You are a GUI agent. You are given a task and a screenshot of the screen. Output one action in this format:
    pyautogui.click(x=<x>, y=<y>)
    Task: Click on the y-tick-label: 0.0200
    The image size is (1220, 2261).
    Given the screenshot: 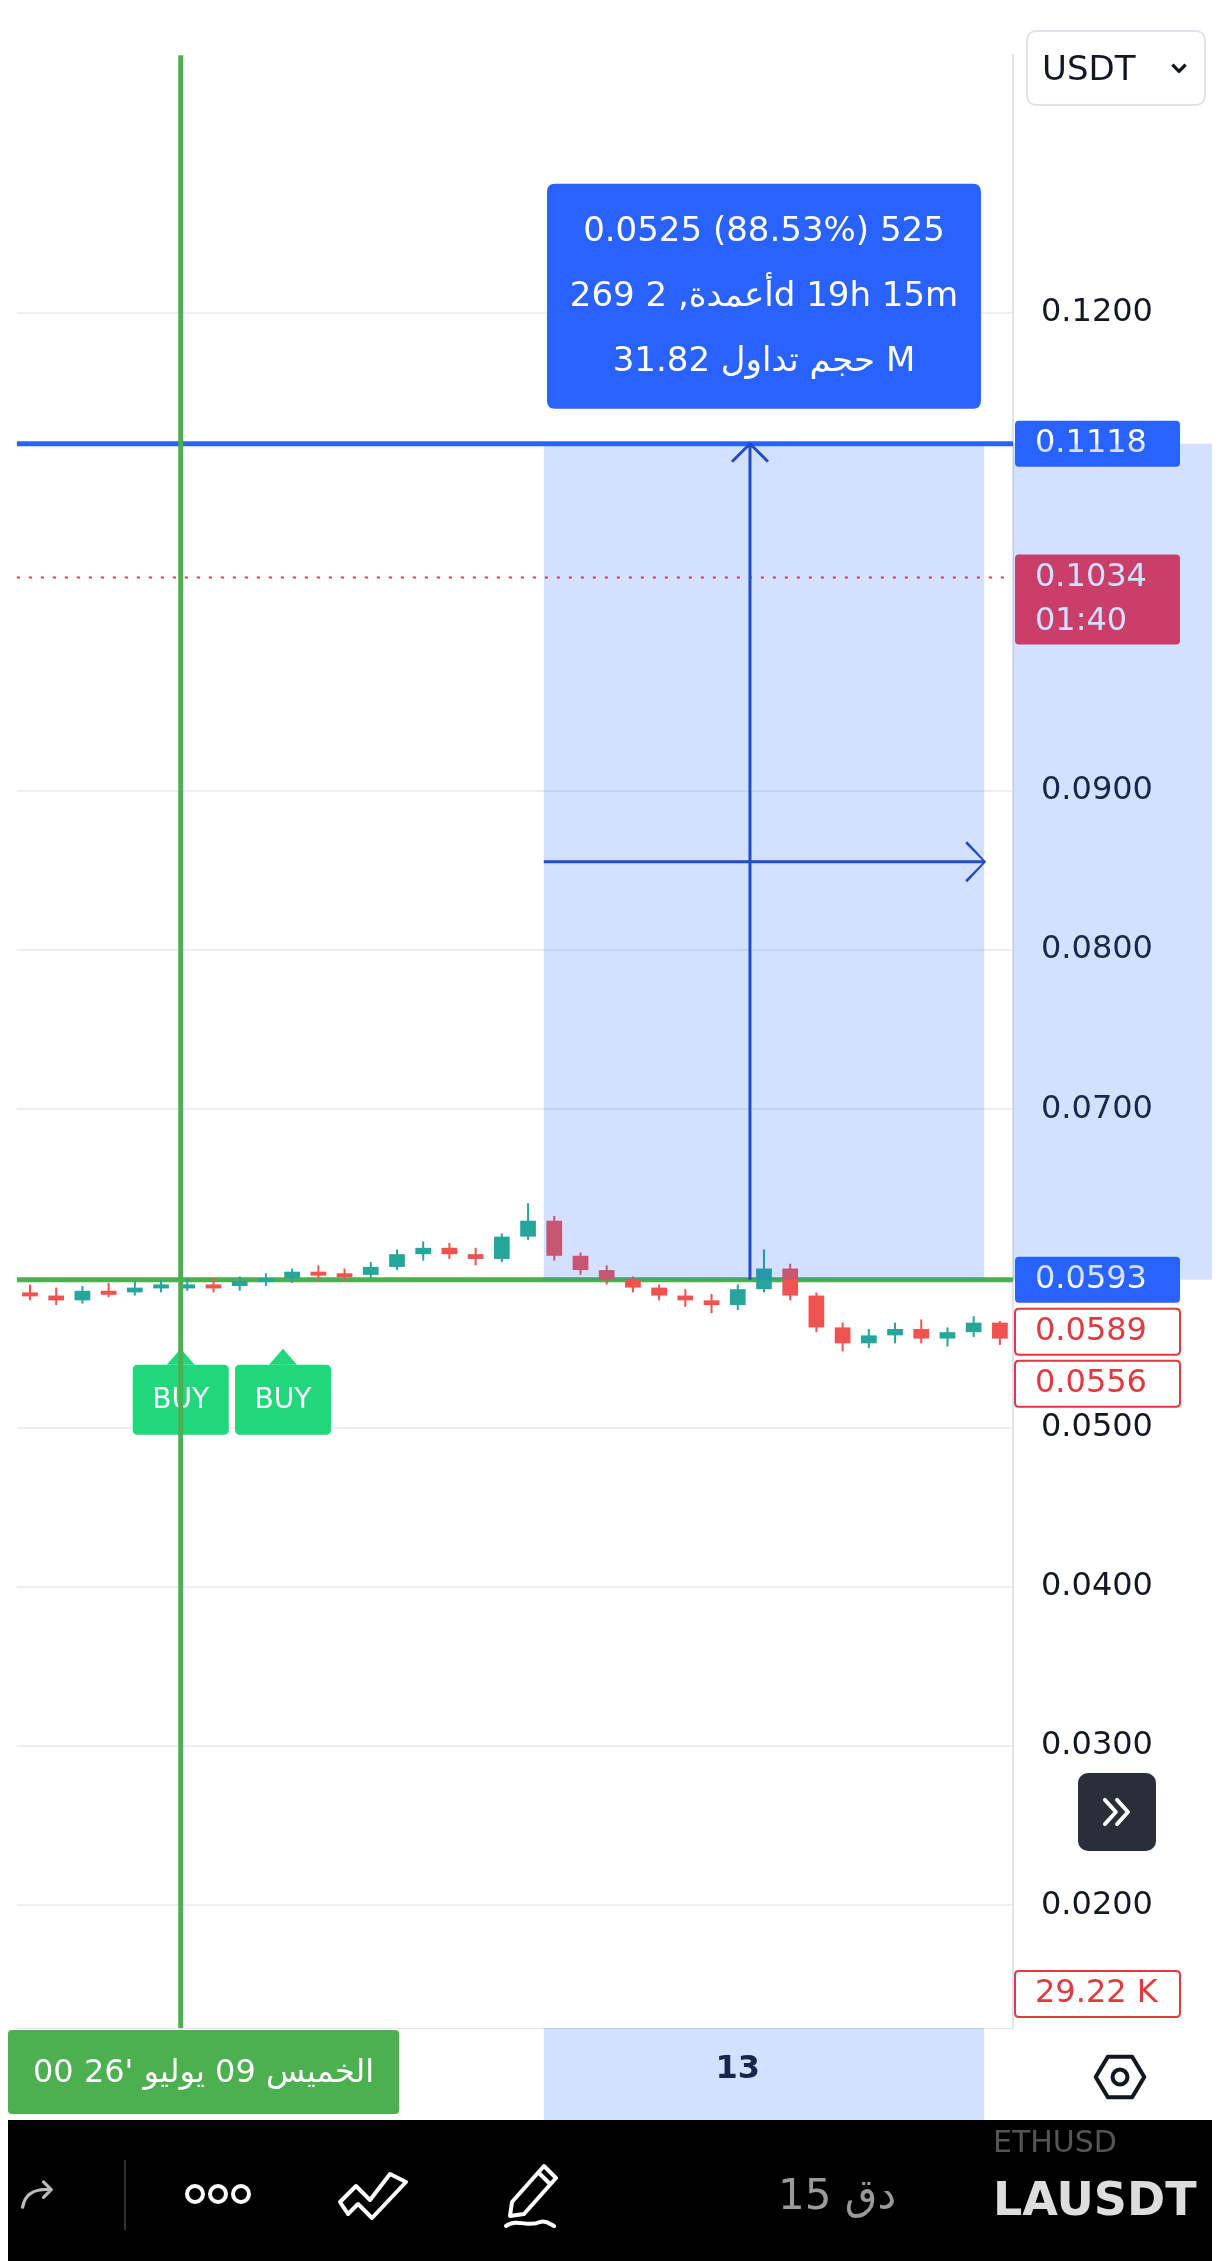 What is the action you would take?
    pyautogui.click(x=1097, y=1902)
    